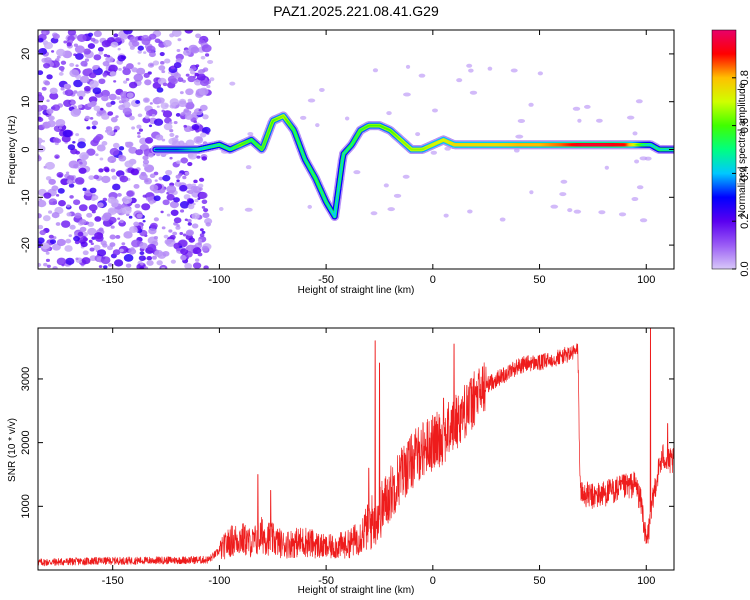 This screenshot has width=750, height=600. What do you see at coordinates (744, 268) in the screenshot?
I see `colorbar-tick-label: 0.0` at bounding box center [744, 268].